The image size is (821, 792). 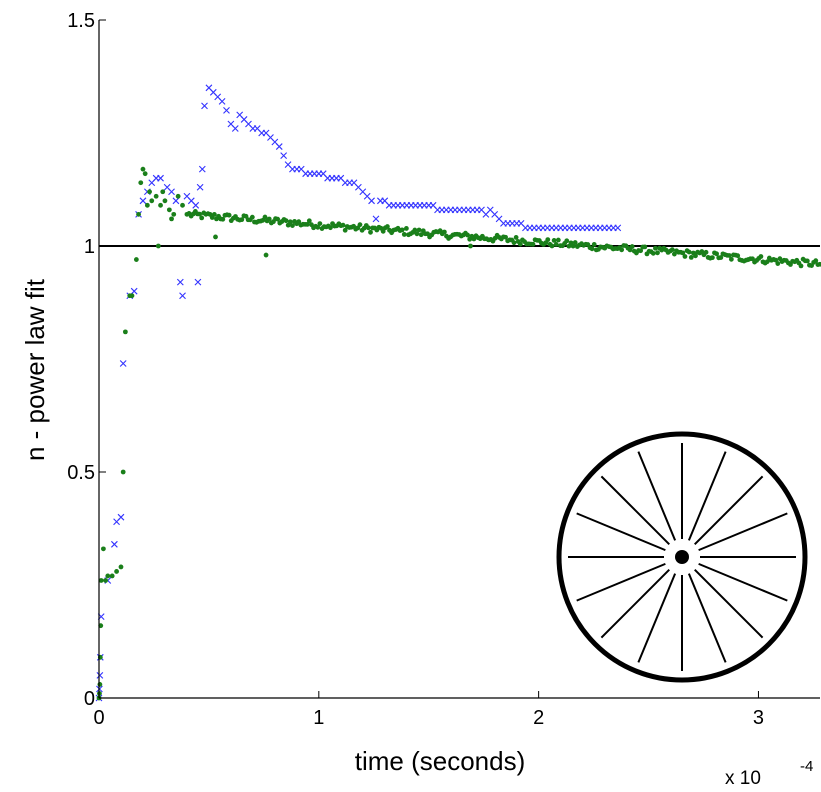 What do you see at coordinates (758, 718) in the screenshot?
I see `x-tick-label: 3` at bounding box center [758, 718].